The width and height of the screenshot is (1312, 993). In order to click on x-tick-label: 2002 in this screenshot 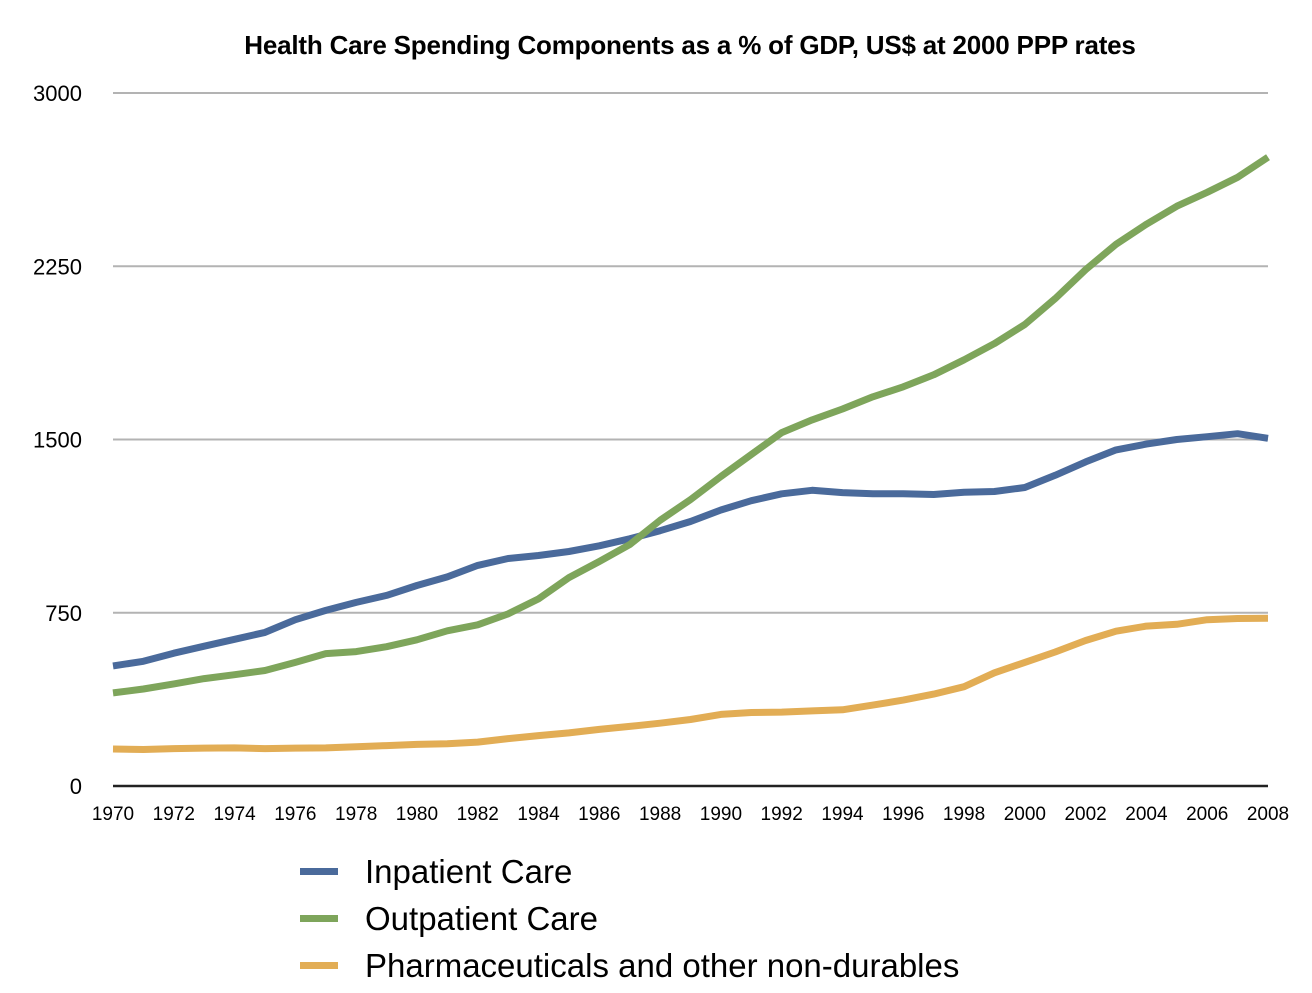, I will do `click(1085, 814)`.